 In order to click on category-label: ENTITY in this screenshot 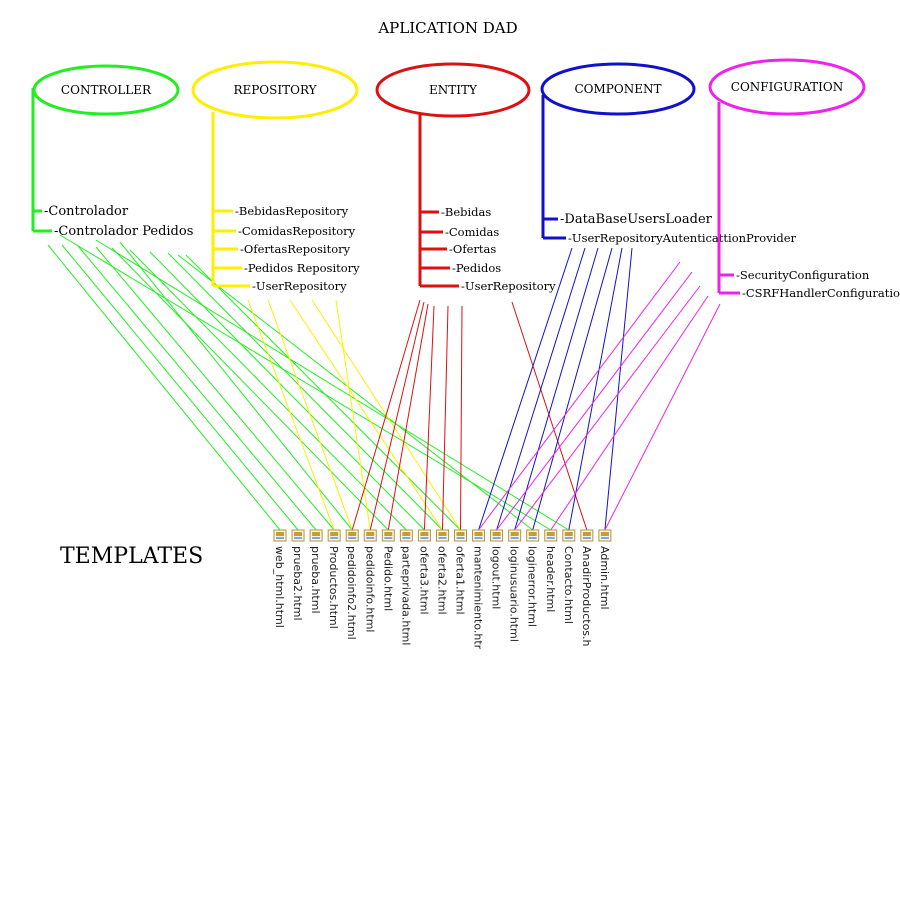, I will do `click(453, 90)`.